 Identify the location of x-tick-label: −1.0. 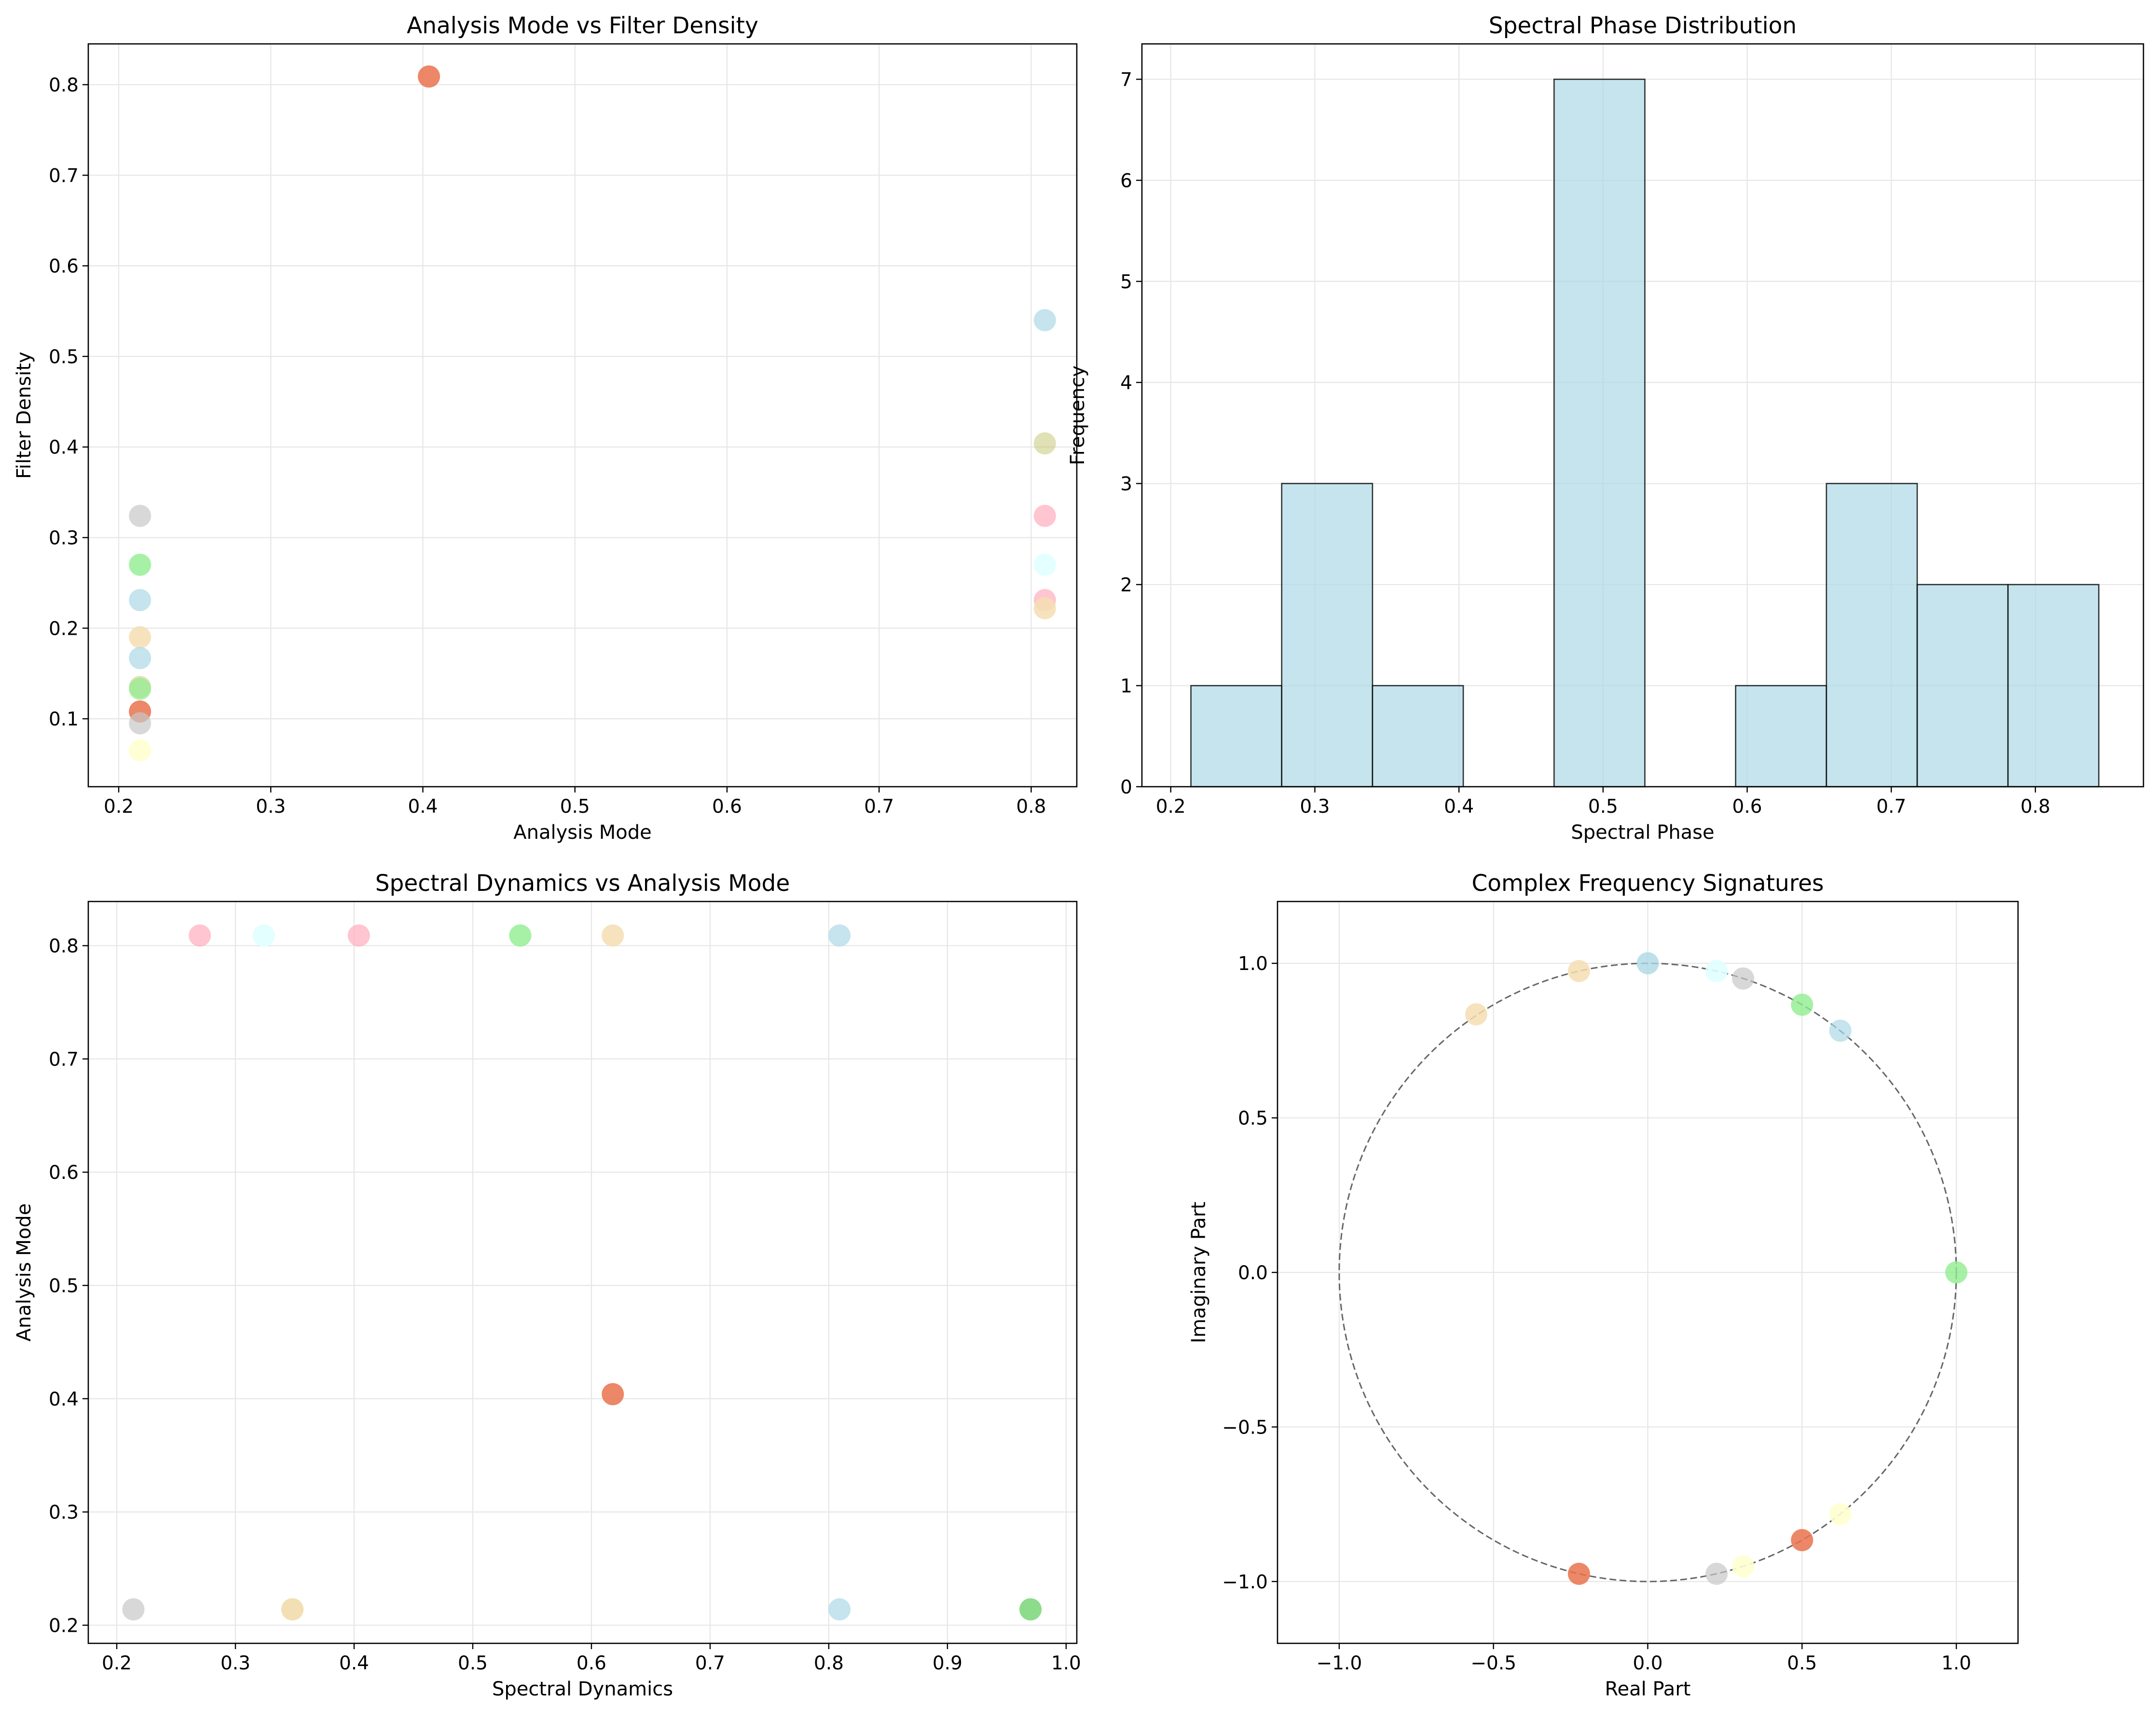
(1340, 1663).